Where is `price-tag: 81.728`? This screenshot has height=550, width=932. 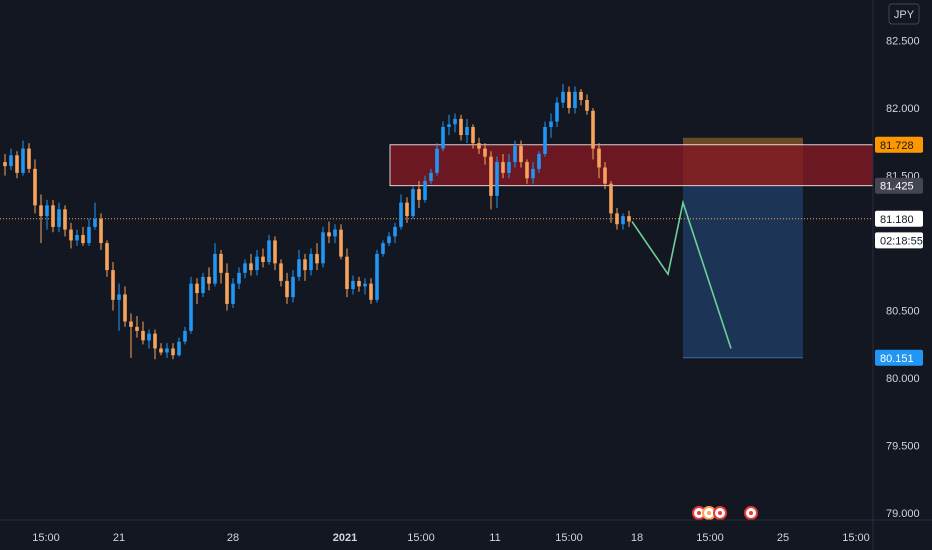
price-tag: 81.728 is located at coordinates (899, 144).